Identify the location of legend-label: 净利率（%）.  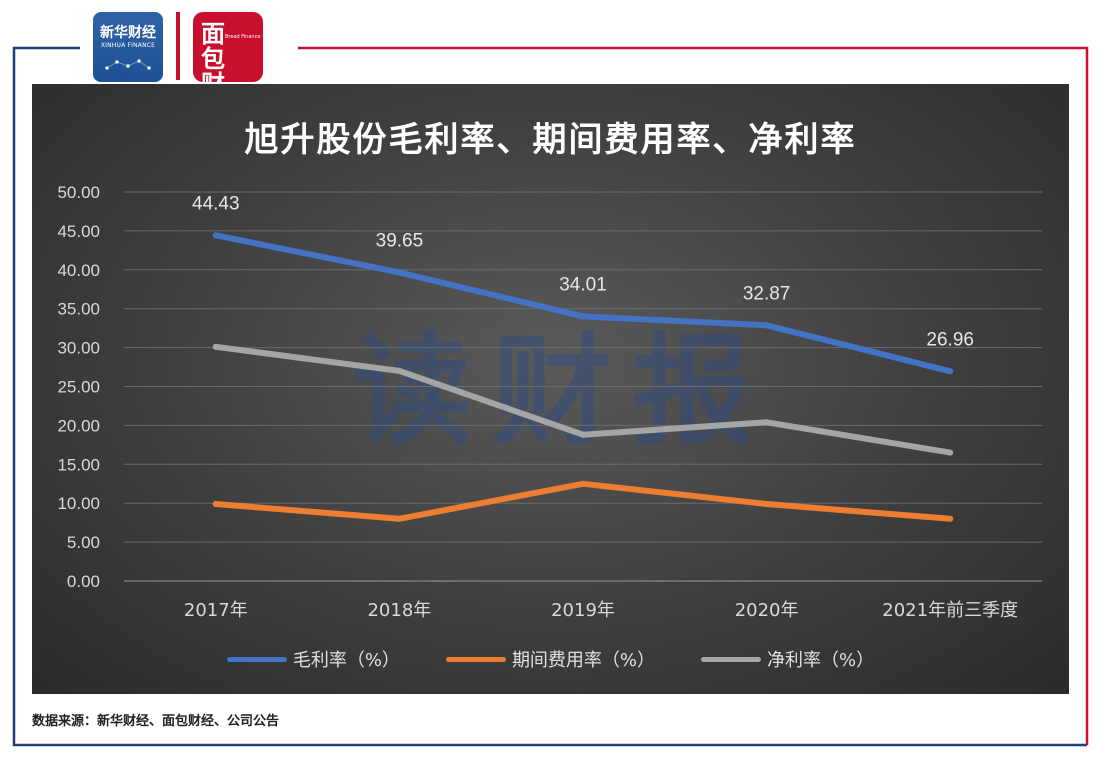
(821, 660).